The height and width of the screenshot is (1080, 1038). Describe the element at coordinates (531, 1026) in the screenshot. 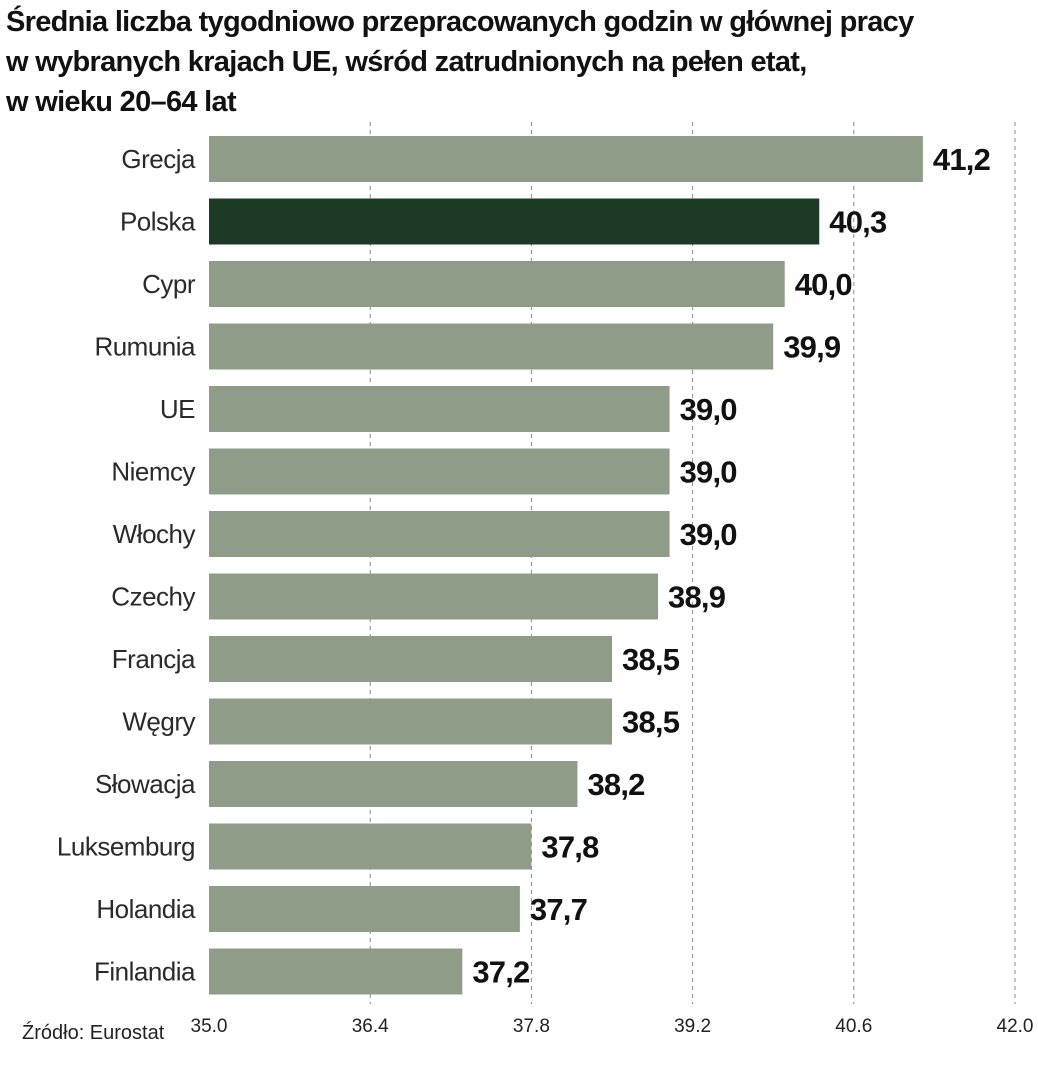

I see `x-tick-label: 37.8` at that location.